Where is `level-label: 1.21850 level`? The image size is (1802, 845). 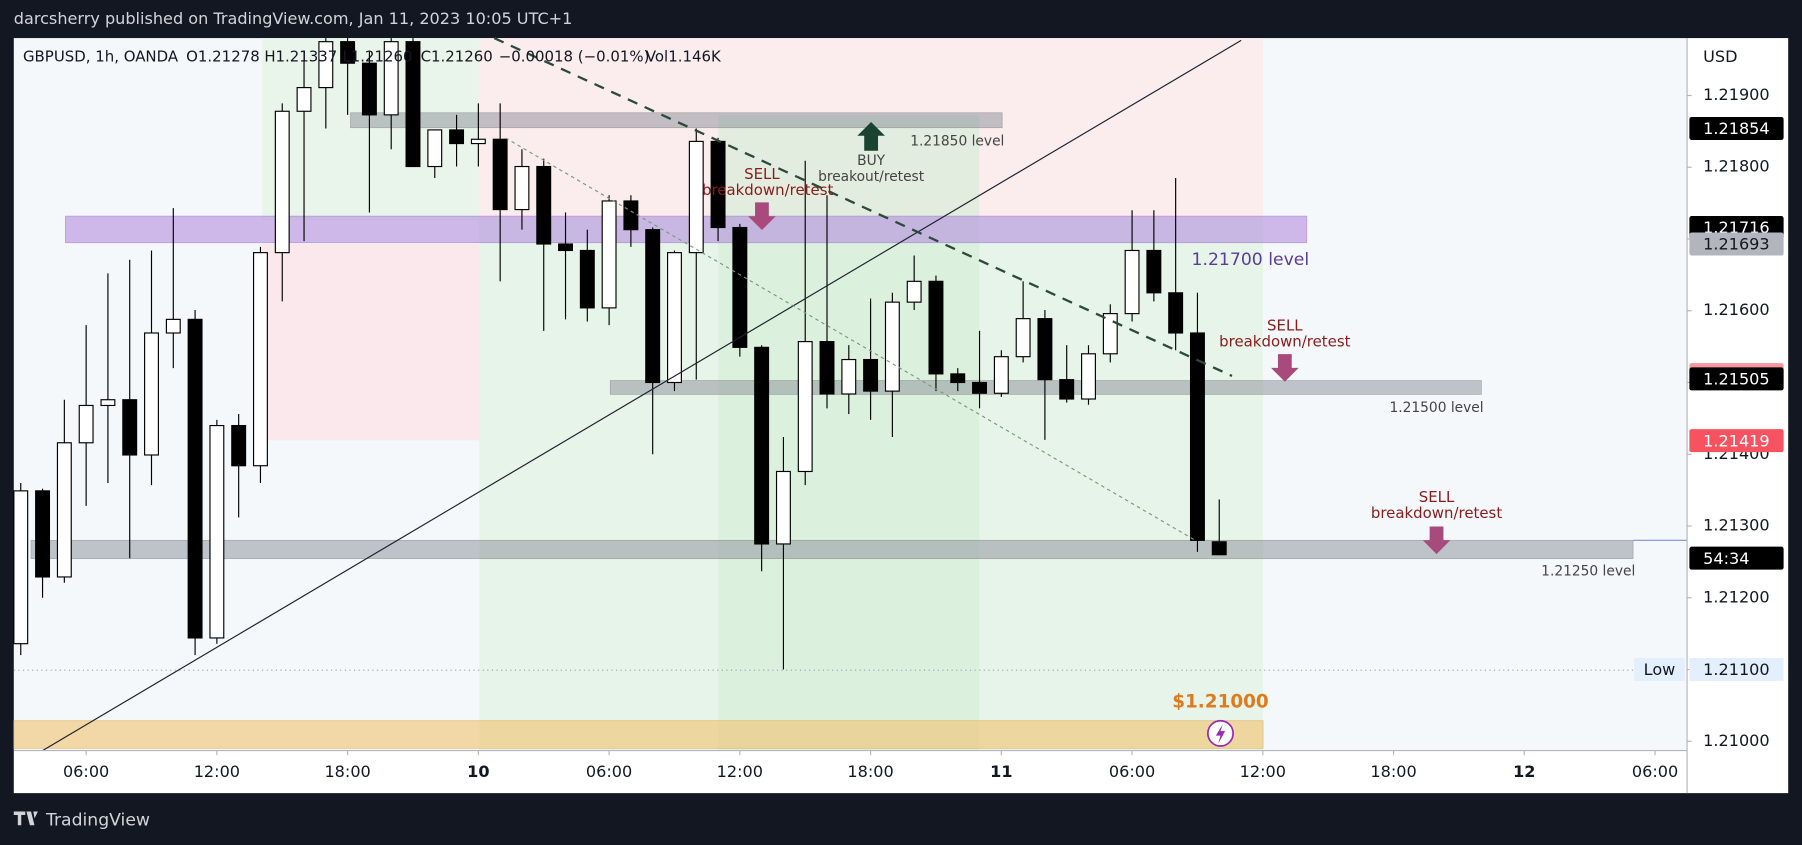 level-label: 1.21850 level is located at coordinates (957, 142).